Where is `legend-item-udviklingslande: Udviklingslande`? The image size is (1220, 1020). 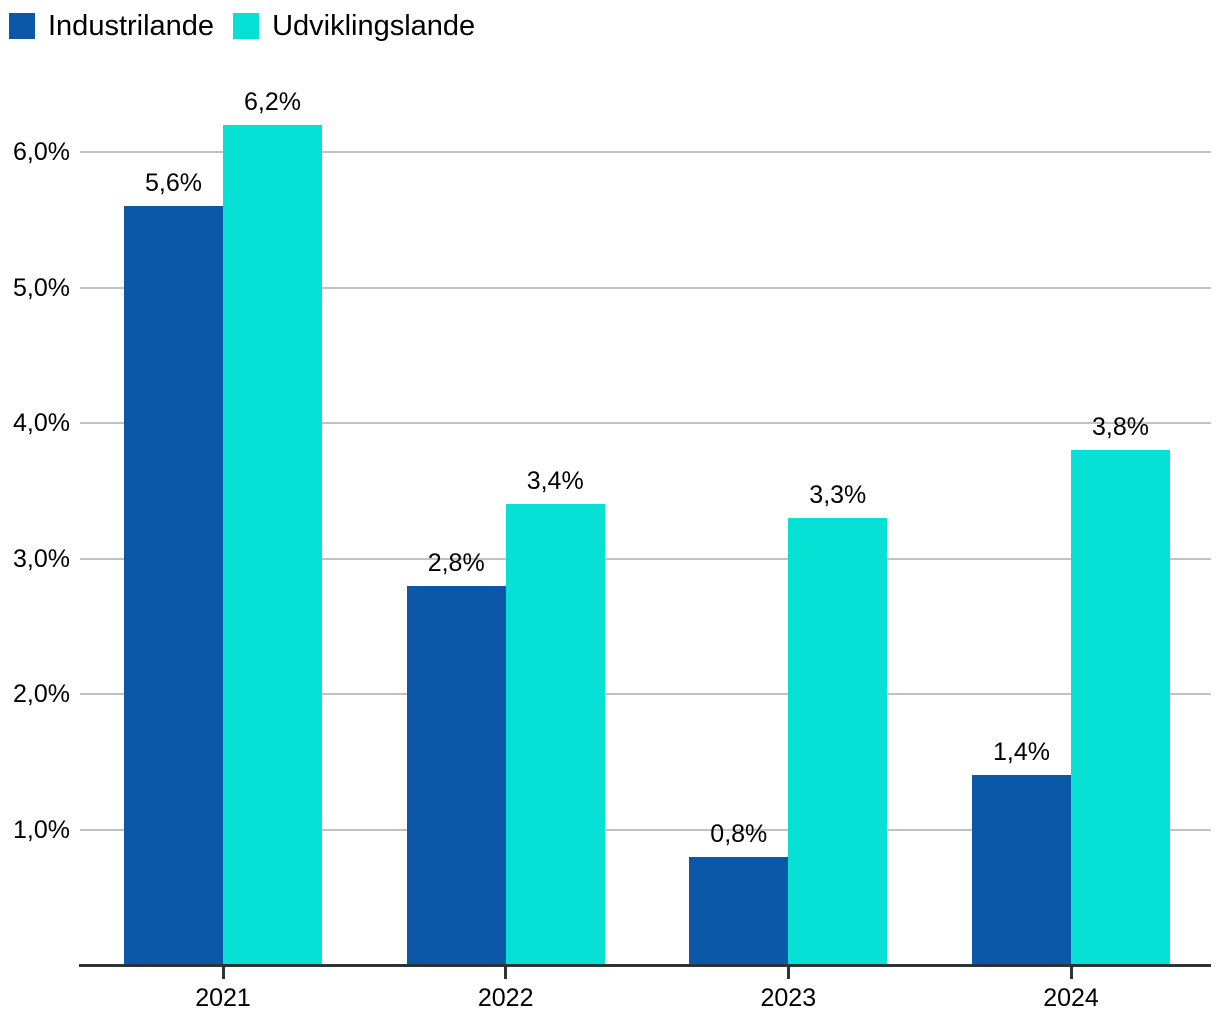
legend-item-udviklingslande: Udviklingslande is located at coordinates (354, 26).